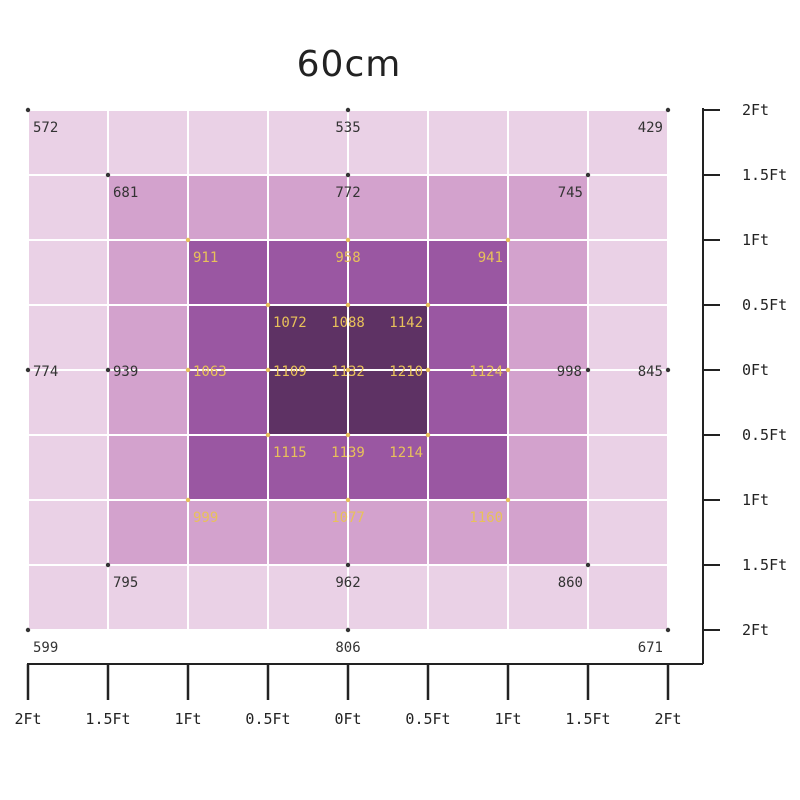 The width and height of the screenshot is (800, 800). Describe the element at coordinates (490, 258) in the screenshot. I see `value-label: 941` at that location.